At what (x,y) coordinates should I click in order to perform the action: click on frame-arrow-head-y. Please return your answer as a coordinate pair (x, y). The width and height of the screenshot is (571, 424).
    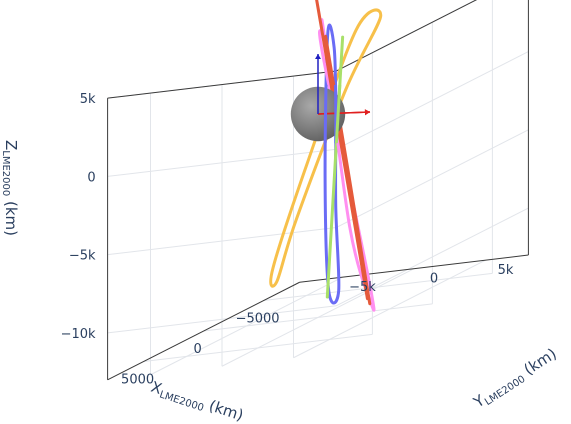
    Looking at the image, I should click on (367, 112).